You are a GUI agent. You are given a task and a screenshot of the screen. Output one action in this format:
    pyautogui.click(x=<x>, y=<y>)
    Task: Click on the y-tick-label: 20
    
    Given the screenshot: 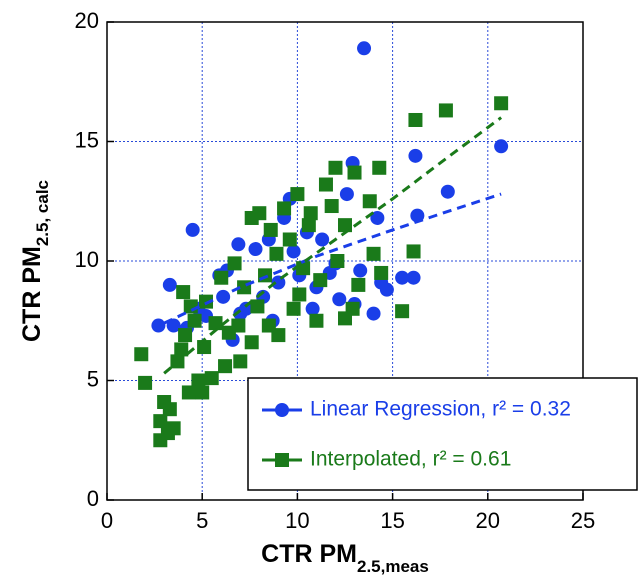 What is the action you would take?
    pyautogui.click(x=87, y=20)
    